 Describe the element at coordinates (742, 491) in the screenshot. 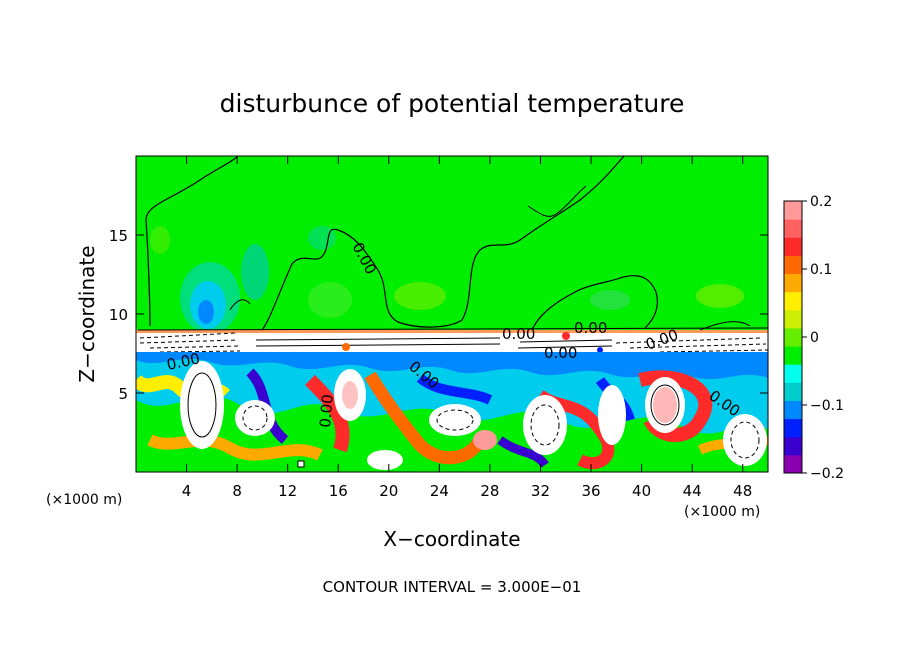

I see `x-tick-label: 48` at that location.